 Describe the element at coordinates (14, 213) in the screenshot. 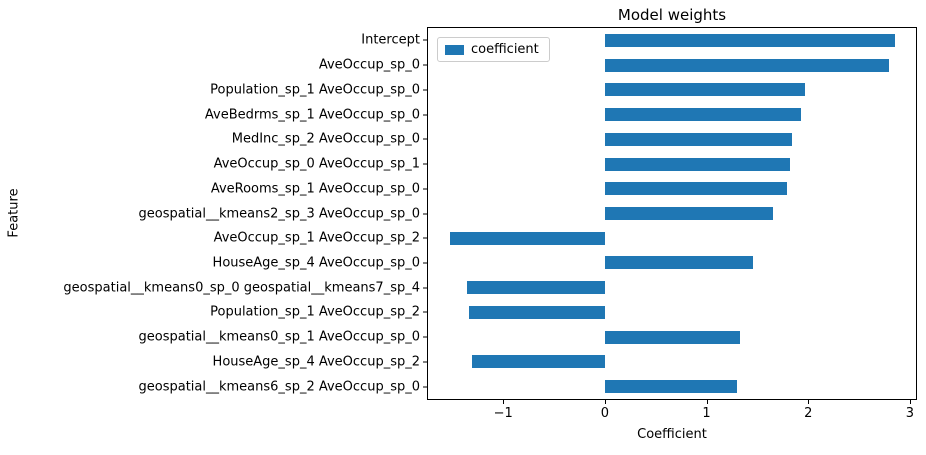

I see `y-axis-label: Feature` at that location.